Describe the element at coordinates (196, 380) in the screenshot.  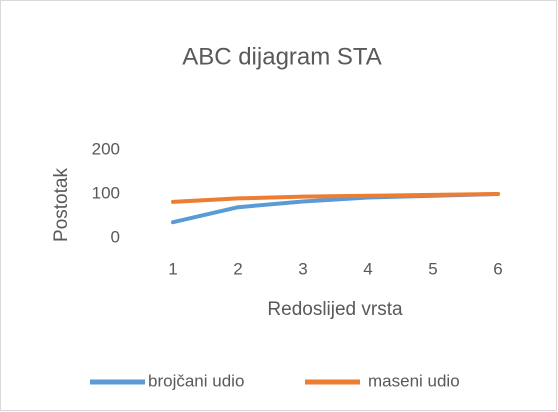
I see `legend-label: brojčani udio` at that location.